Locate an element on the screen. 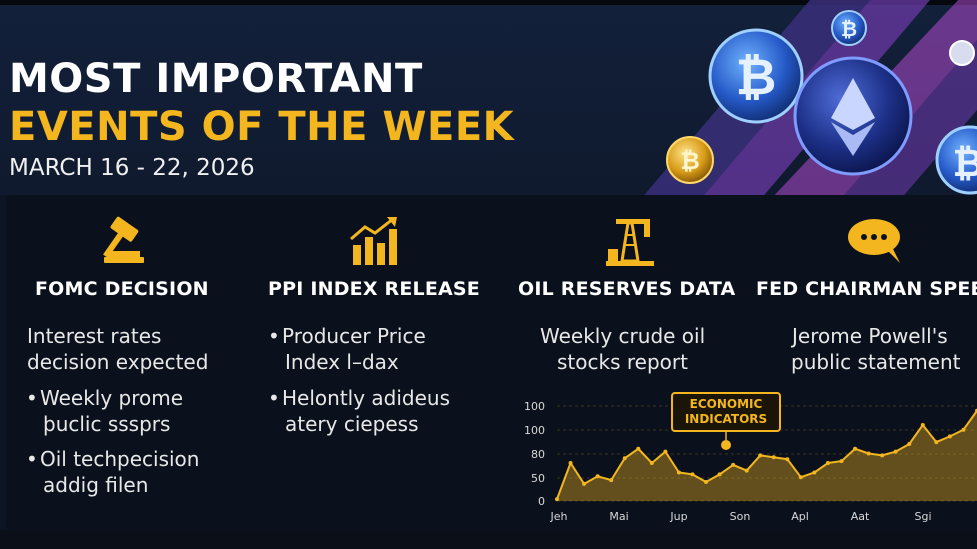 This screenshot has width=977, height=549. annotation-label: INDICATORS is located at coordinates (726, 419).